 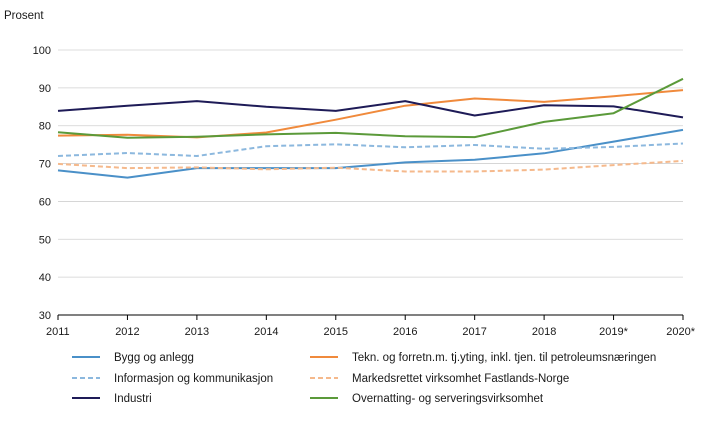 I want to click on x-tick-label: 2018, so click(x=544, y=332).